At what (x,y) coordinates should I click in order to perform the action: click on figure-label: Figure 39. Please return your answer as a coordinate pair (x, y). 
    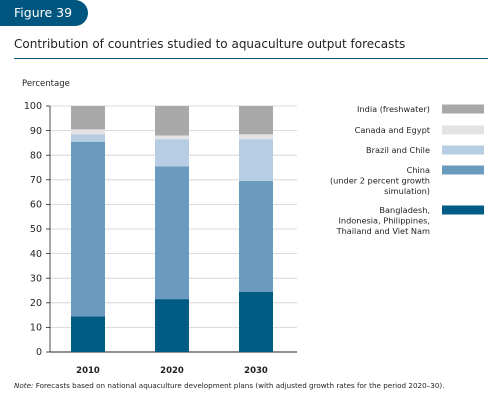
    Looking at the image, I should click on (44, 13).